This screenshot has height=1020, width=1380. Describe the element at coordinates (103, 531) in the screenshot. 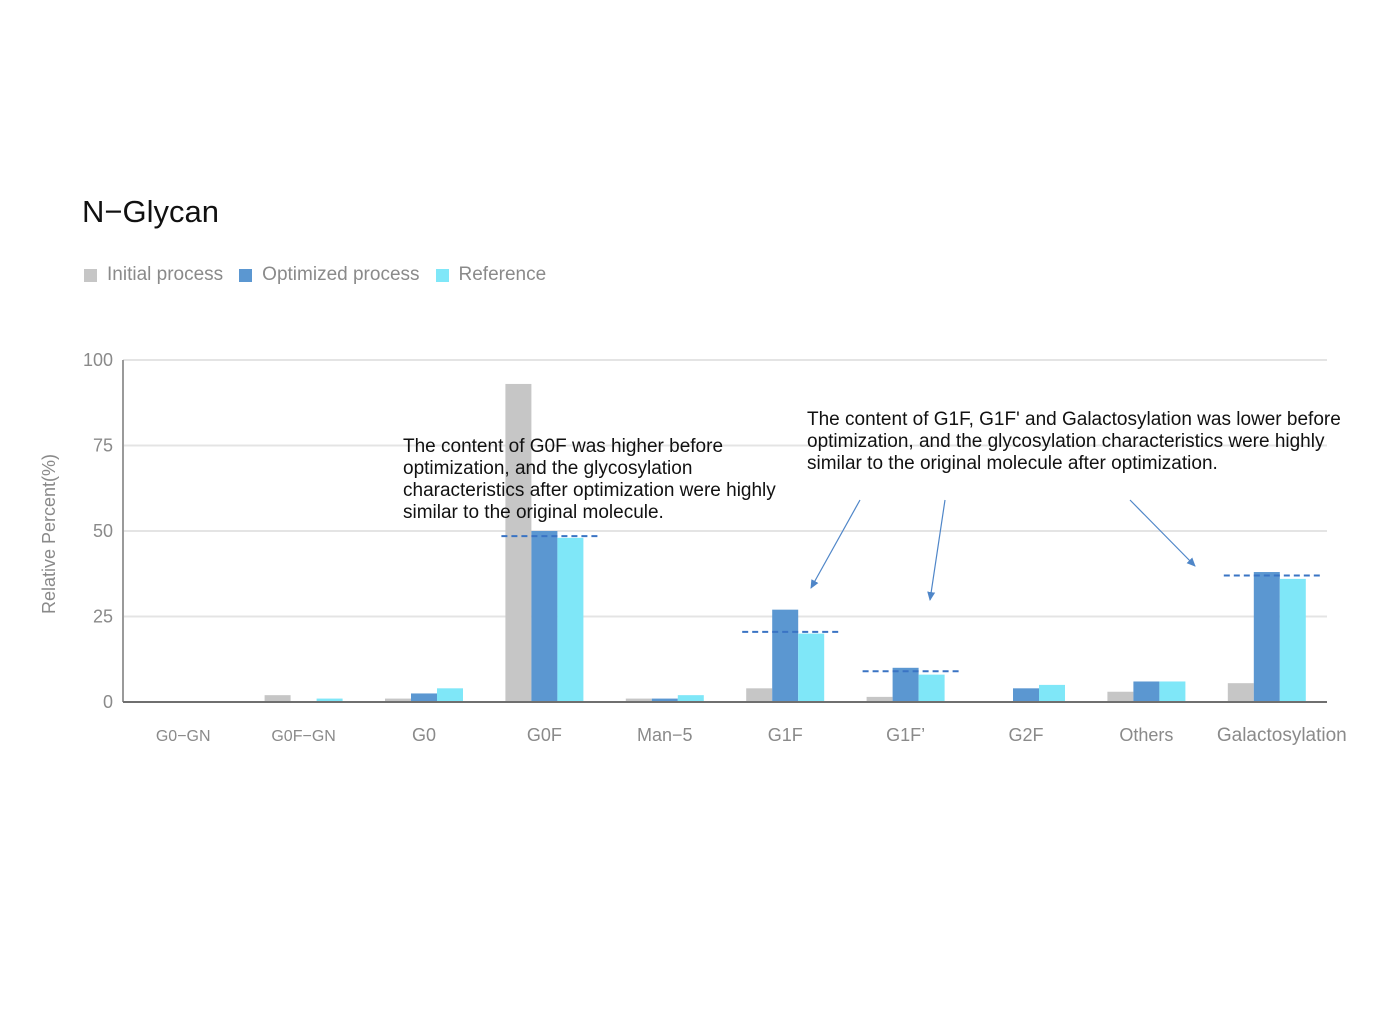

I see `y-tick-label: 50` at that location.